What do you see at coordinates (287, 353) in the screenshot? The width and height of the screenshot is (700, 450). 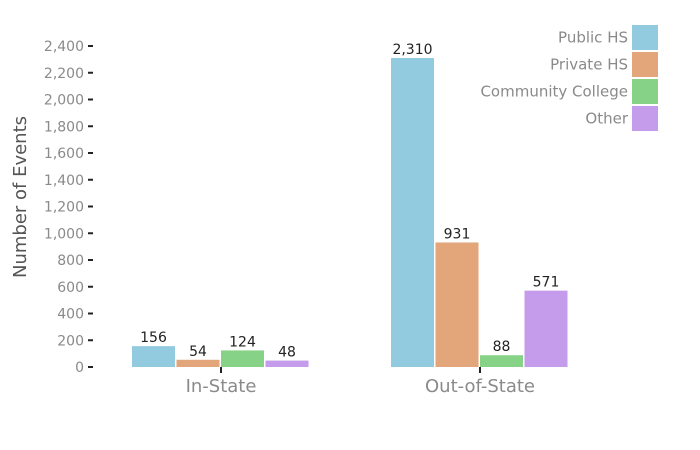 I see `data-label: 48` at bounding box center [287, 353].